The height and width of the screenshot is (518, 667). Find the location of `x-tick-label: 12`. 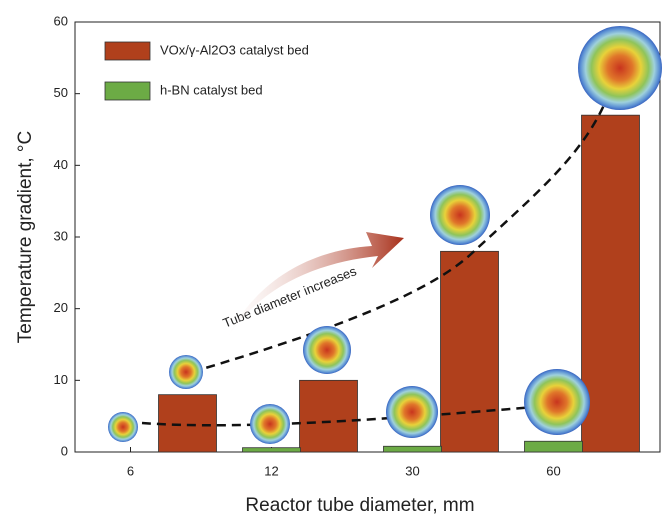

x-tick-label: 12 is located at coordinates (271, 470).